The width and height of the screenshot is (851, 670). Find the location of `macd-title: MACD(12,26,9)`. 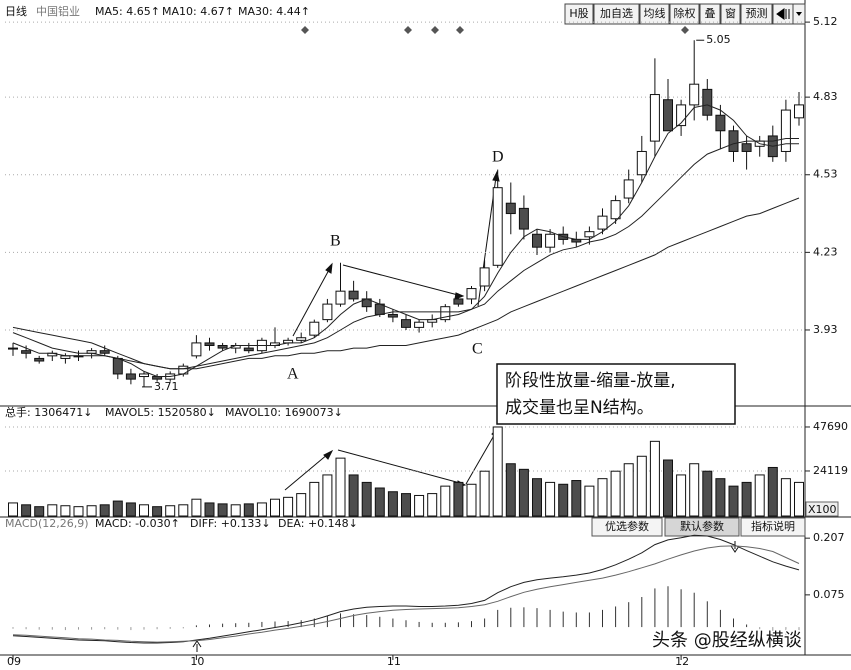

macd-title: MACD(12,26,9) is located at coordinates (47, 523).